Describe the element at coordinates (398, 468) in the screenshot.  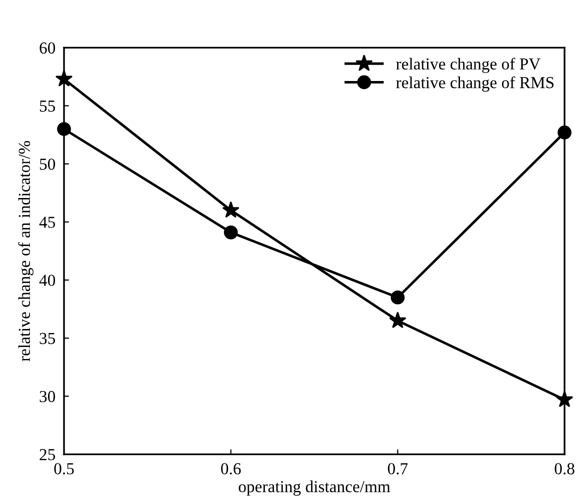
I see `x-tick-label: 0.7` at that location.